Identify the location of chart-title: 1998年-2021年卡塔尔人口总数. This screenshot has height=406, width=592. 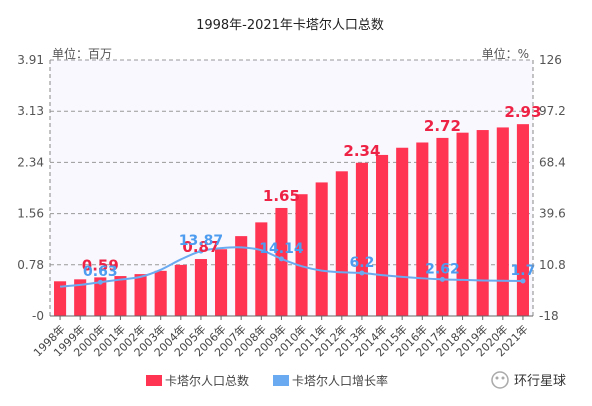
(290, 25).